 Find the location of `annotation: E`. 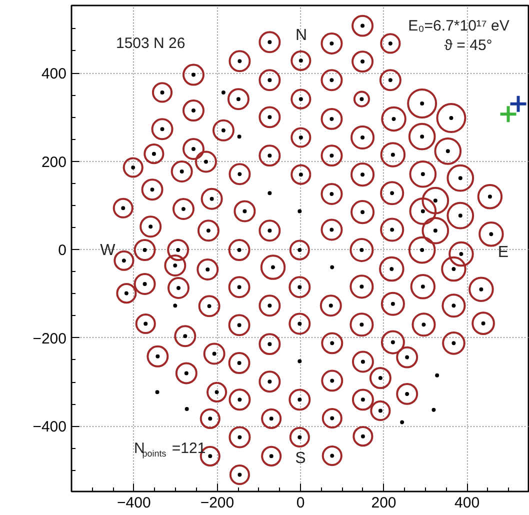

annotation: E is located at coordinates (503, 253).